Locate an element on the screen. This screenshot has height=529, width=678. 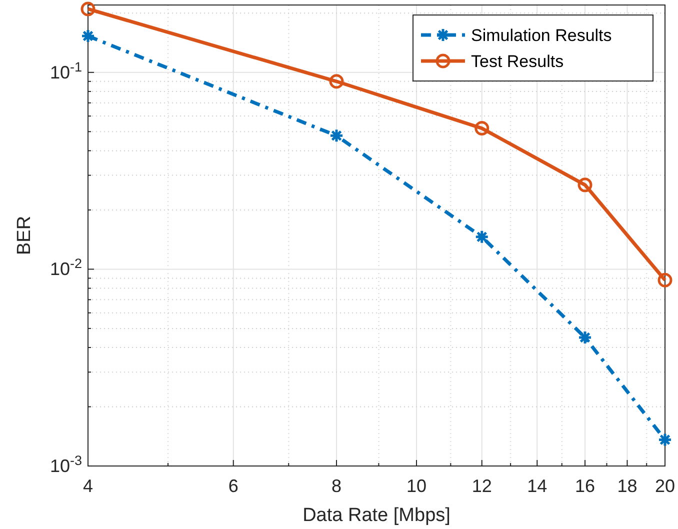
x-tick-label: 8 is located at coordinates (336, 486).